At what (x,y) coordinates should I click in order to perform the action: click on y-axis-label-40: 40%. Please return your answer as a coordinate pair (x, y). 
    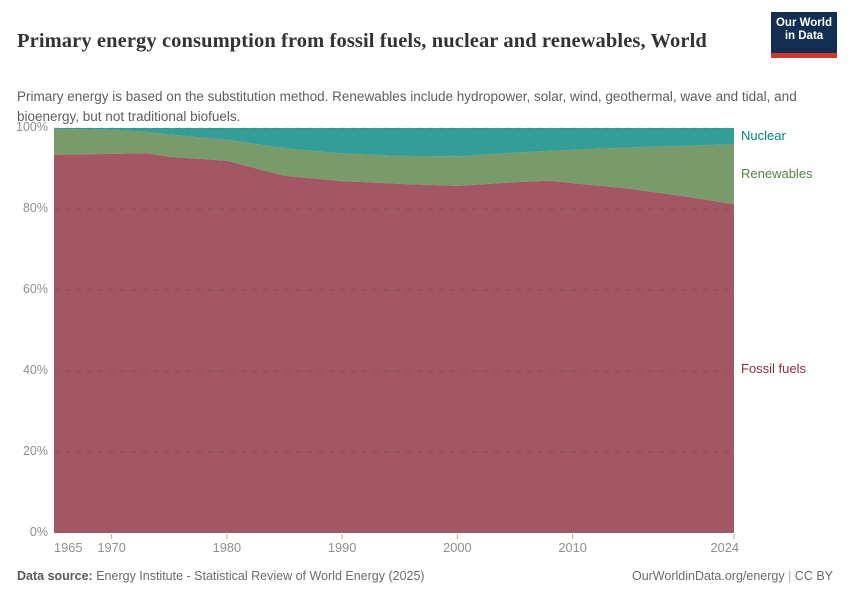
    Looking at the image, I should click on (35, 370).